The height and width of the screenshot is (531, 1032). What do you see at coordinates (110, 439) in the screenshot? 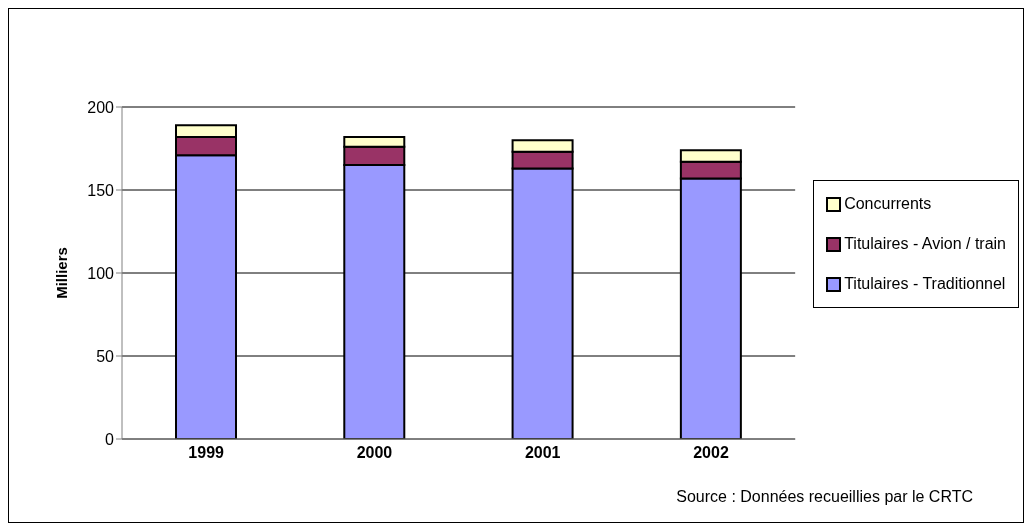
I see `y-tick-label: 0` at bounding box center [110, 439].